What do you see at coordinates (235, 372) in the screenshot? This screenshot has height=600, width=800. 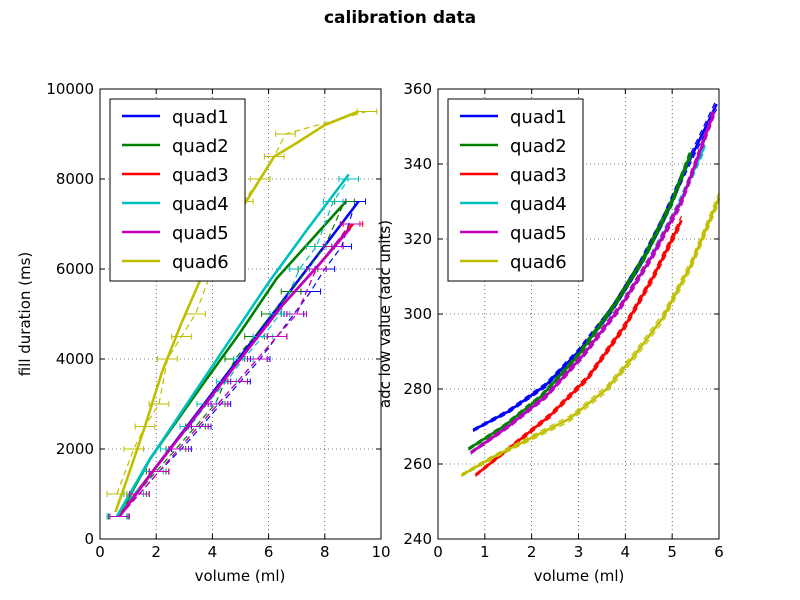 I see `series-fit-quad5` at bounding box center [235, 372].